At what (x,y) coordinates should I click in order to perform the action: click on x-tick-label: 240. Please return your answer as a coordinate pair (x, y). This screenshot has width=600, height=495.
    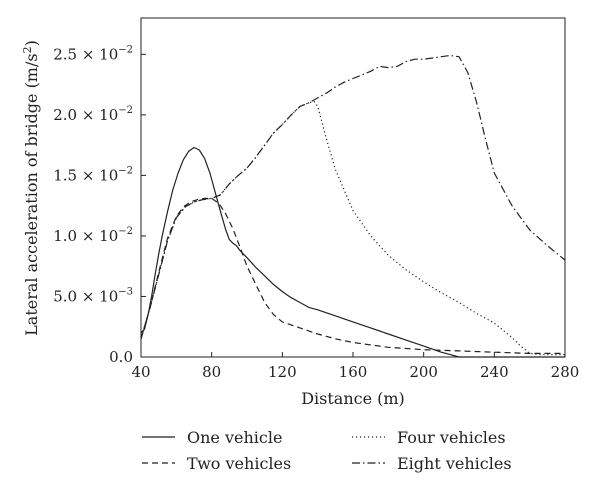
    Looking at the image, I should click on (494, 372).